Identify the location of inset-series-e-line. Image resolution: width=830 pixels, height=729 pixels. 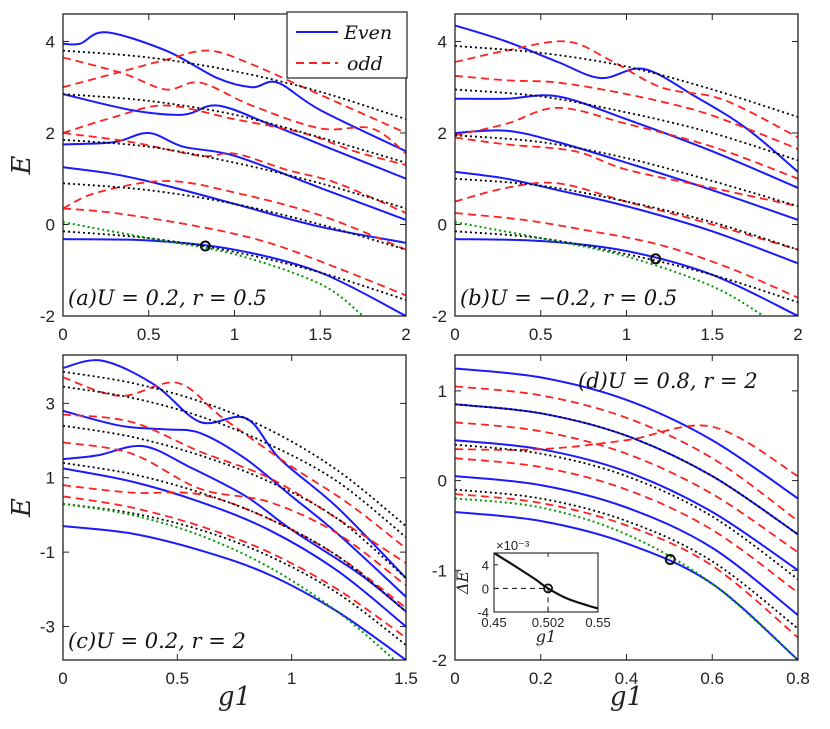
(546, 581).